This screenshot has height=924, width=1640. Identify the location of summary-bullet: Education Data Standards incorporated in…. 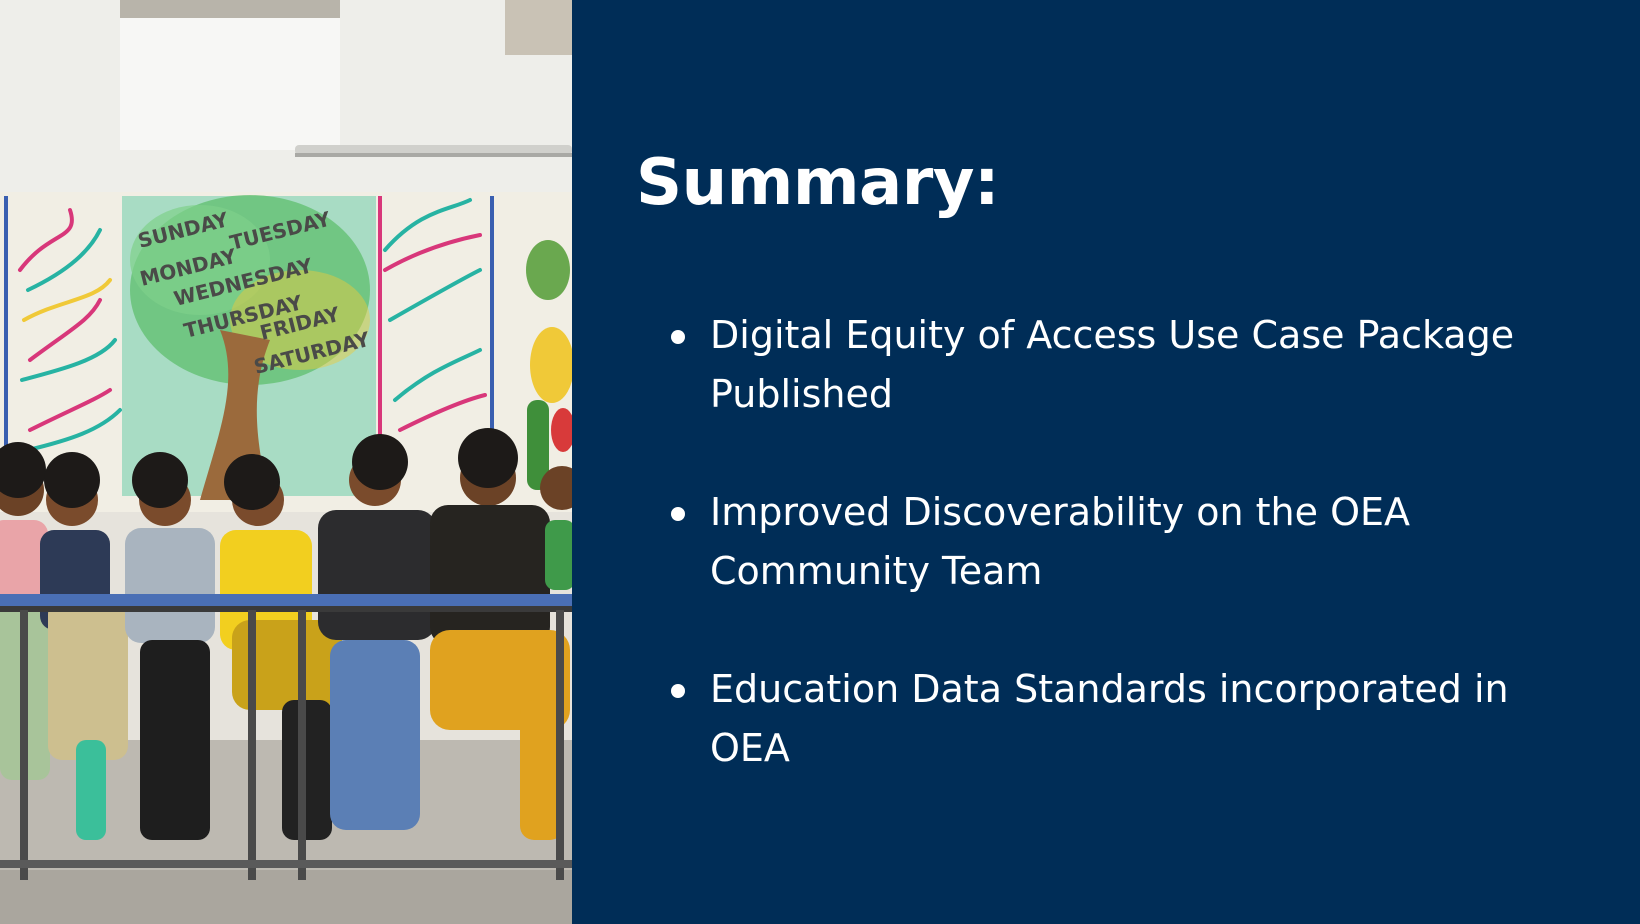
(1116, 719).